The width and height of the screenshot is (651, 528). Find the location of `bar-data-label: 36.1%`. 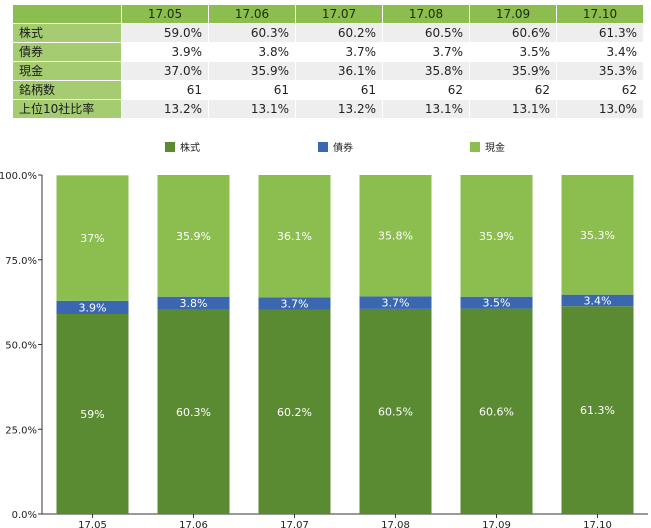

bar-data-label: 36.1% is located at coordinates (294, 236).